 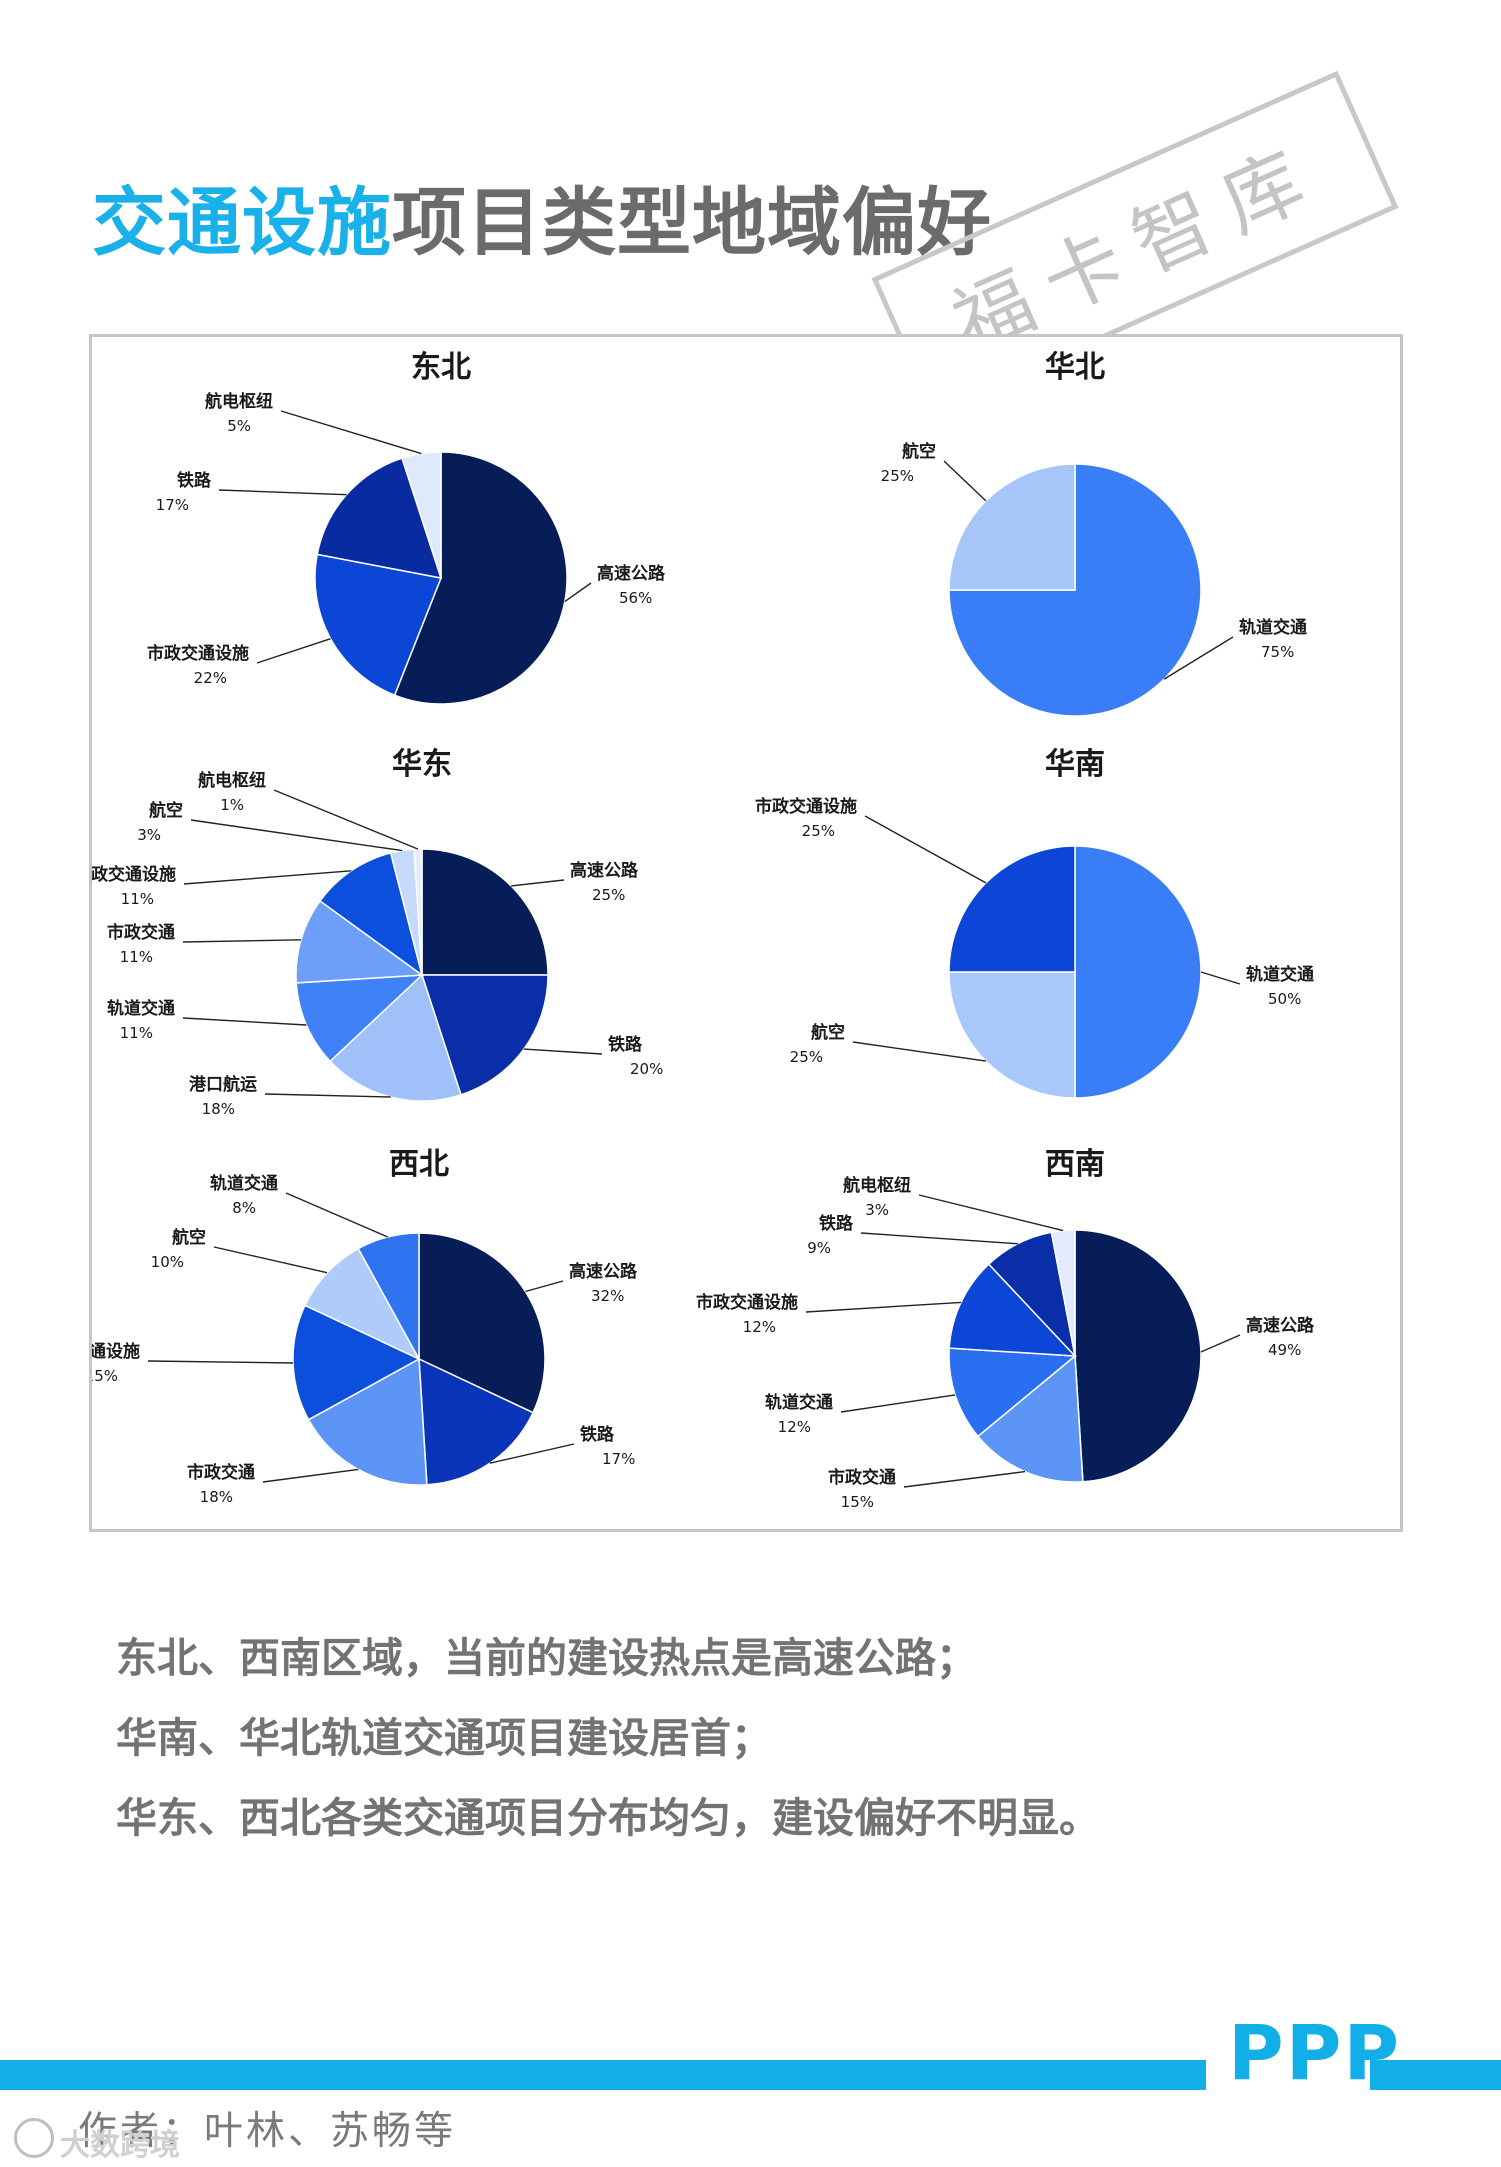 I want to click on watermark-icon, so click(x=34, y=2138).